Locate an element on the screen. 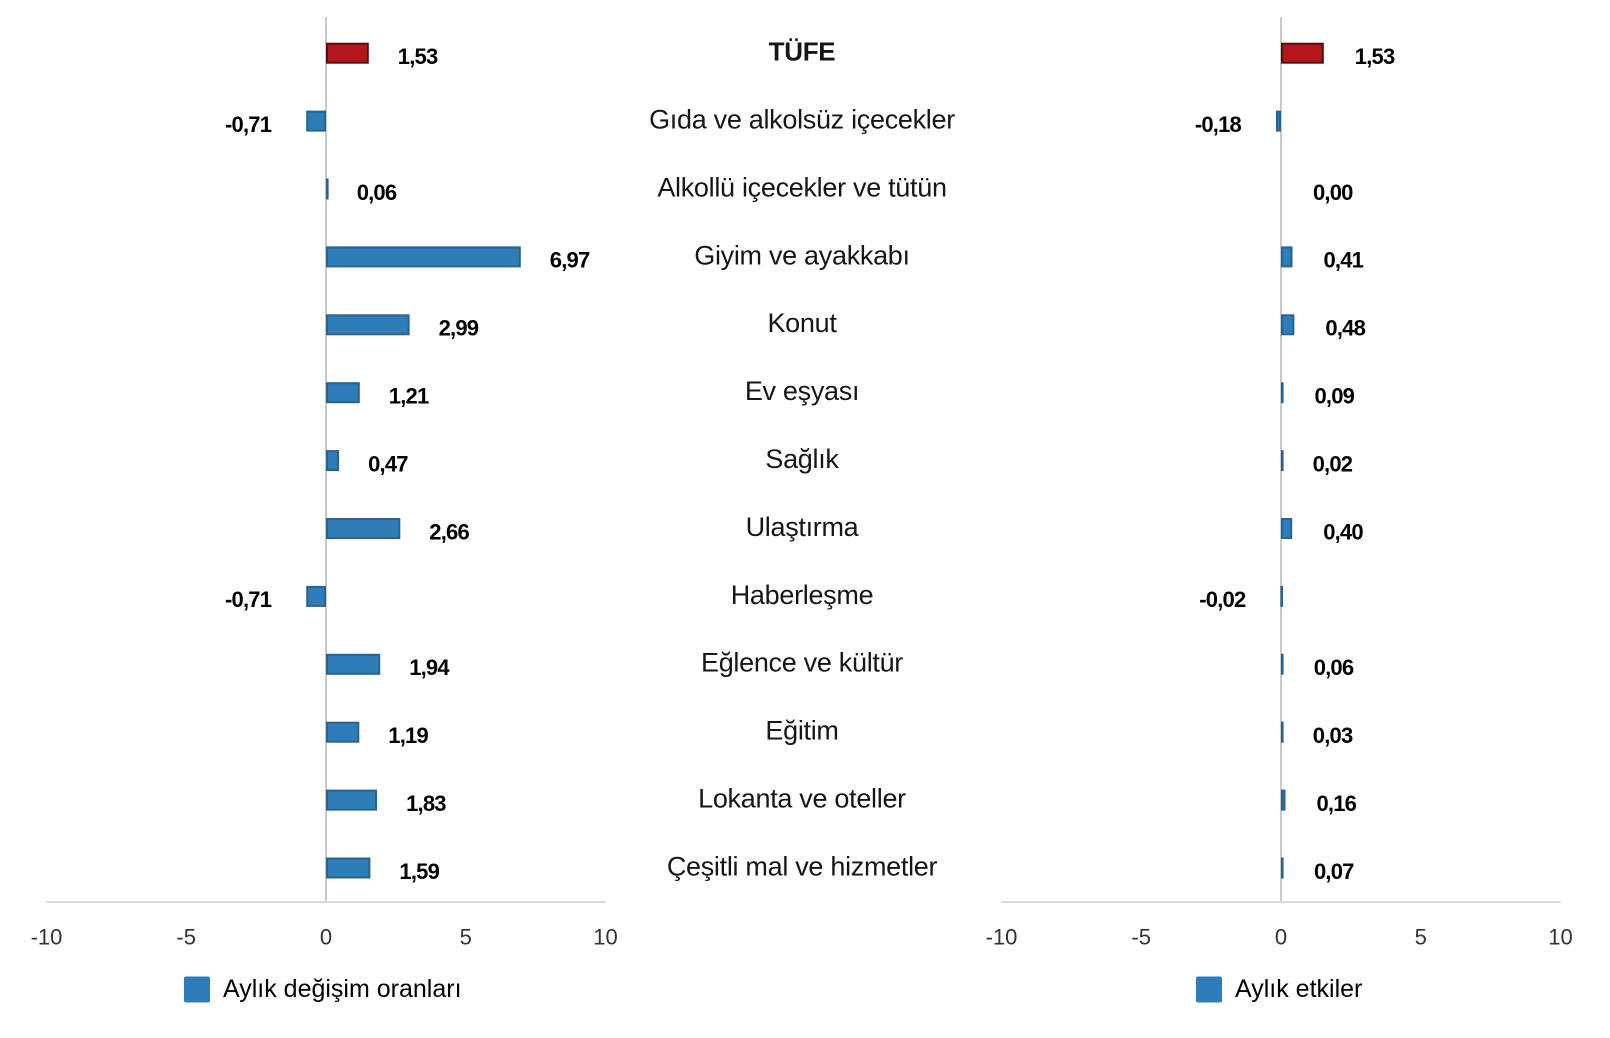  svg-text: 0,02 is located at coordinates (1333, 463).